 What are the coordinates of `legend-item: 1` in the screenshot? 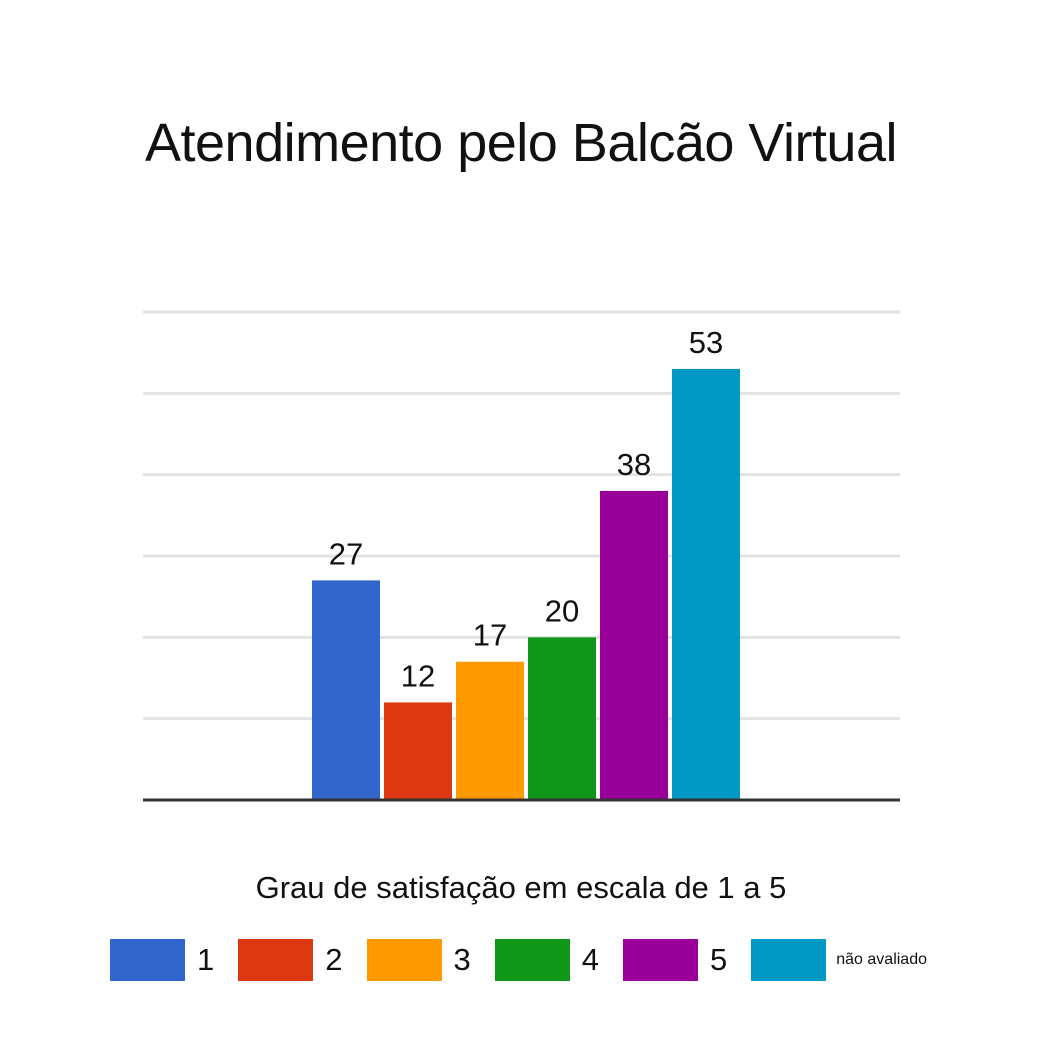 It's located at (162, 960).